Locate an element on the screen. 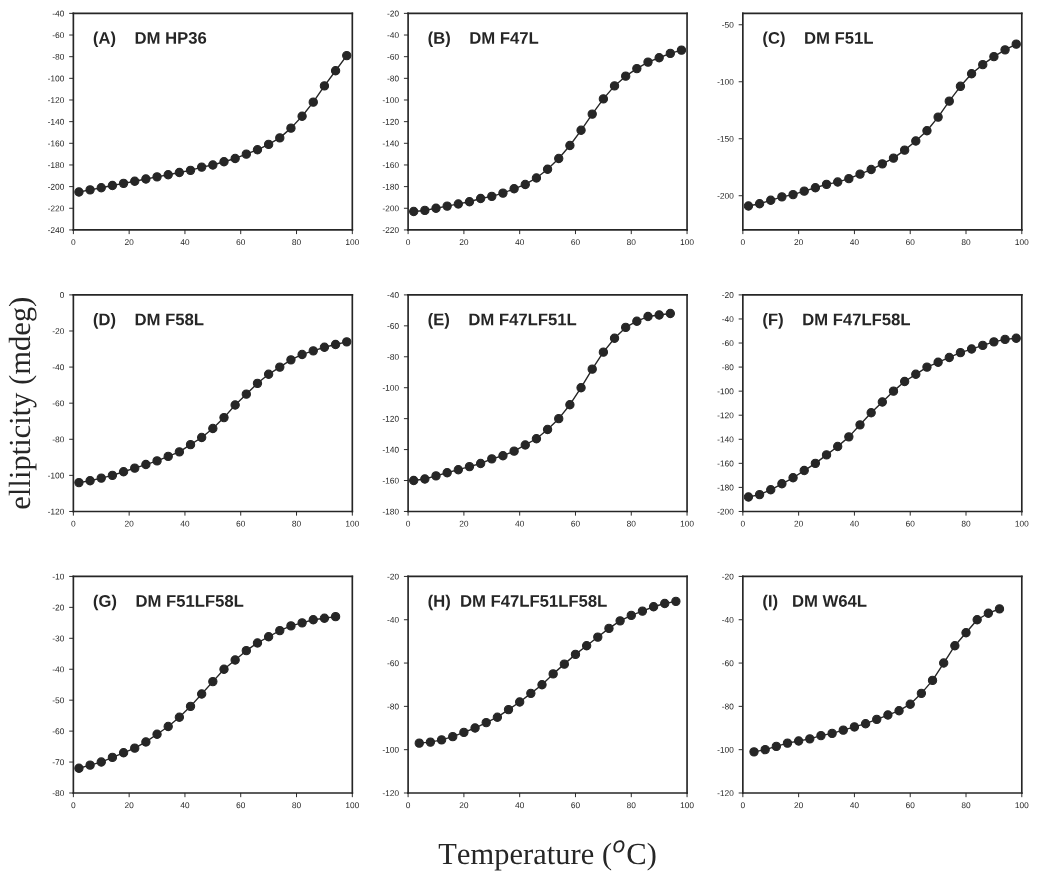 The height and width of the screenshot is (891, 1048). y-tick-label: -40 is located at coordinates (393, 619).